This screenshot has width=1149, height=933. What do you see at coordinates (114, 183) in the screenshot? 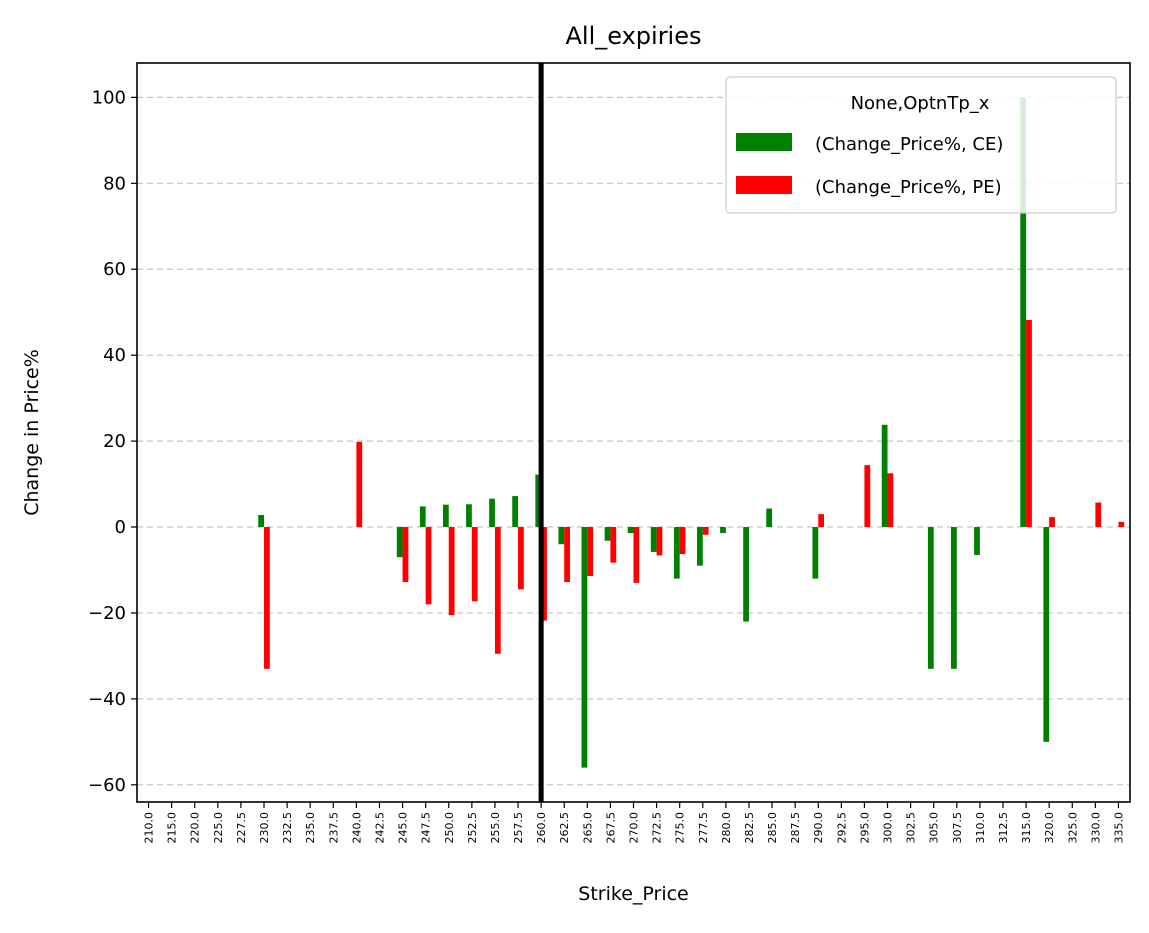
I see `y-tick-label: 80` at bounding box center [114, 183].